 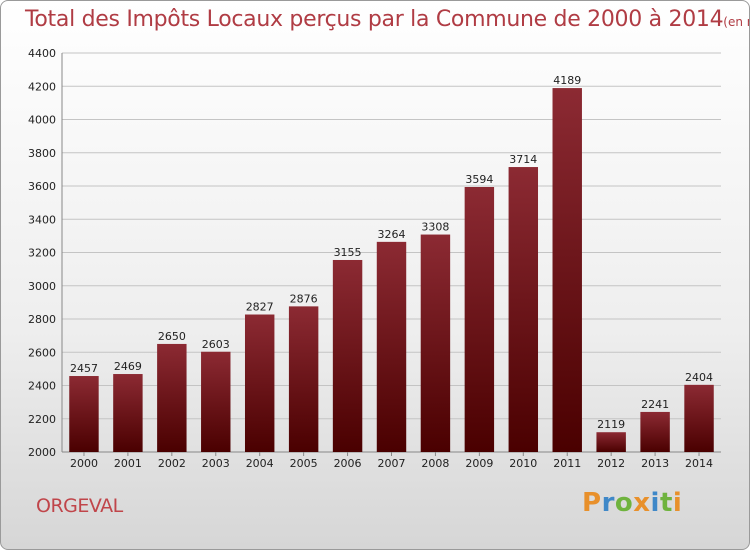 I want to click on bar-2013, so click(x=655, y=431).